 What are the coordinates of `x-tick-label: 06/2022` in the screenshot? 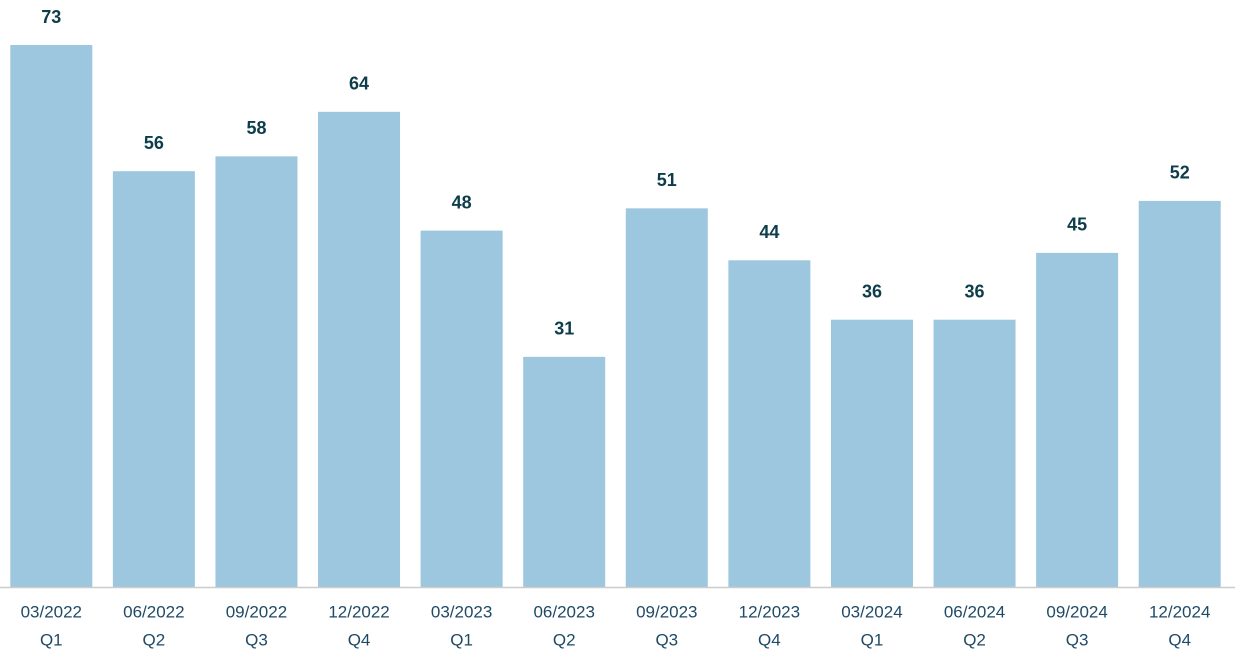 It's located at (153, 611).